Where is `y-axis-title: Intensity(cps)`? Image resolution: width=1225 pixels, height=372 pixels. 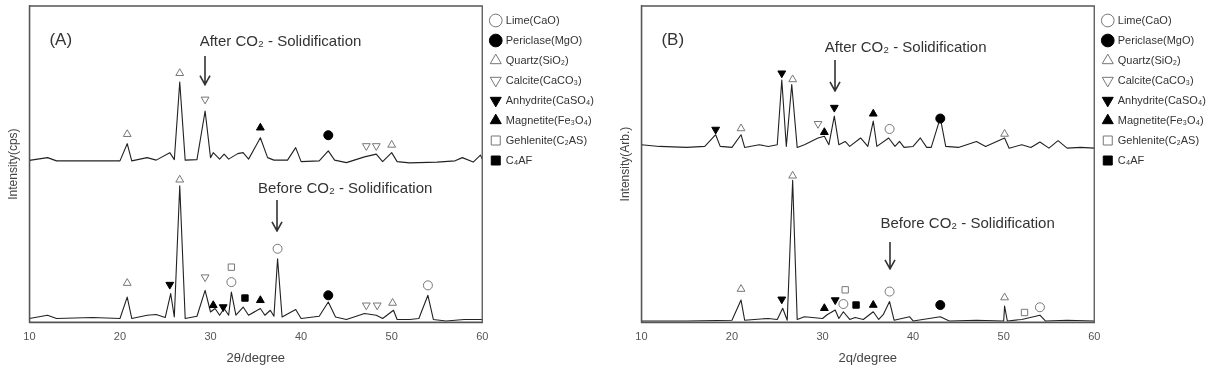
y-axis-title: Intensity(cps) is located at coordinates (12, 164).